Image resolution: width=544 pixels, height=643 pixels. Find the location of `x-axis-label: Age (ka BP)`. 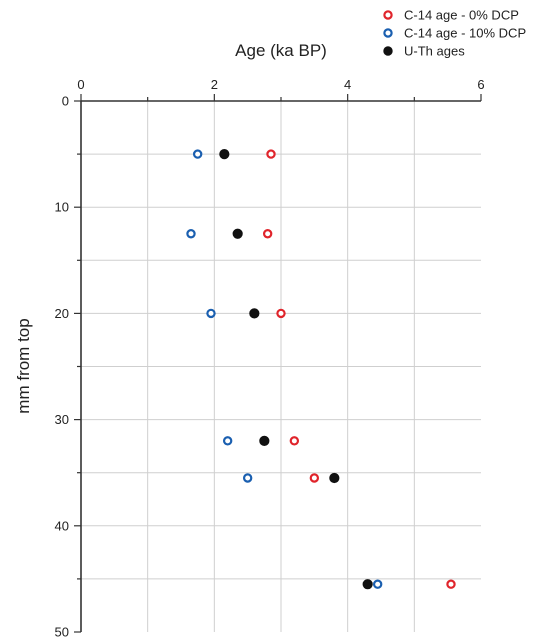

x-axis-label: Age (ka BP) is located at coordinates (281, 50).